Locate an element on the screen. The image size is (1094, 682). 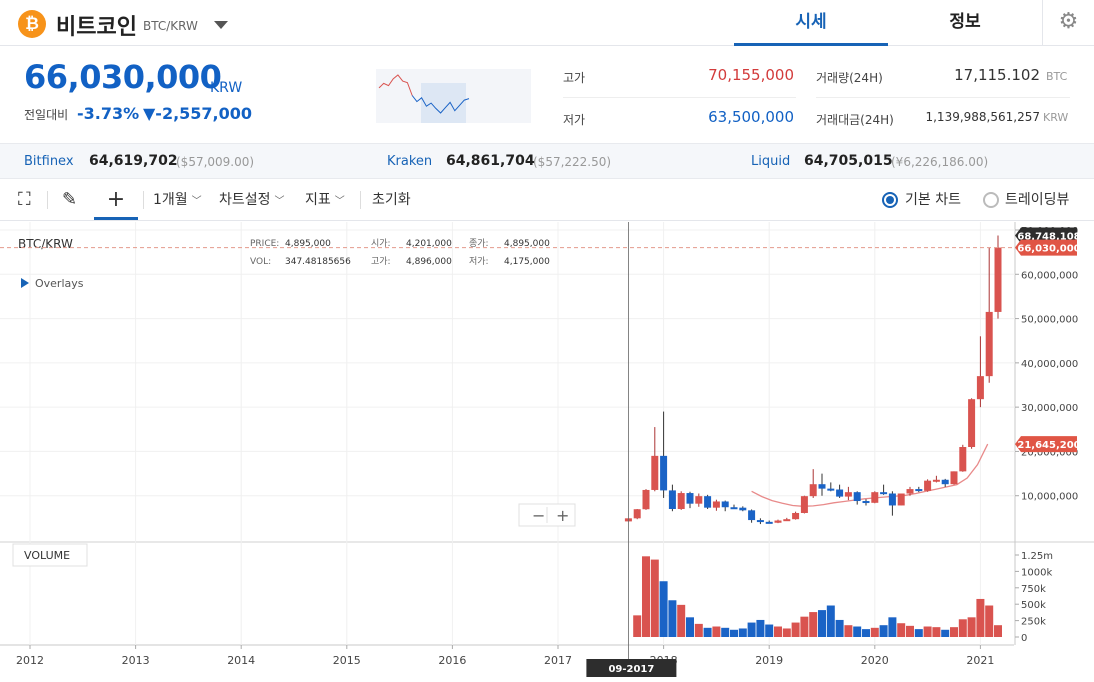
tab-quote: 시세 is located at coordinates (811, 23).